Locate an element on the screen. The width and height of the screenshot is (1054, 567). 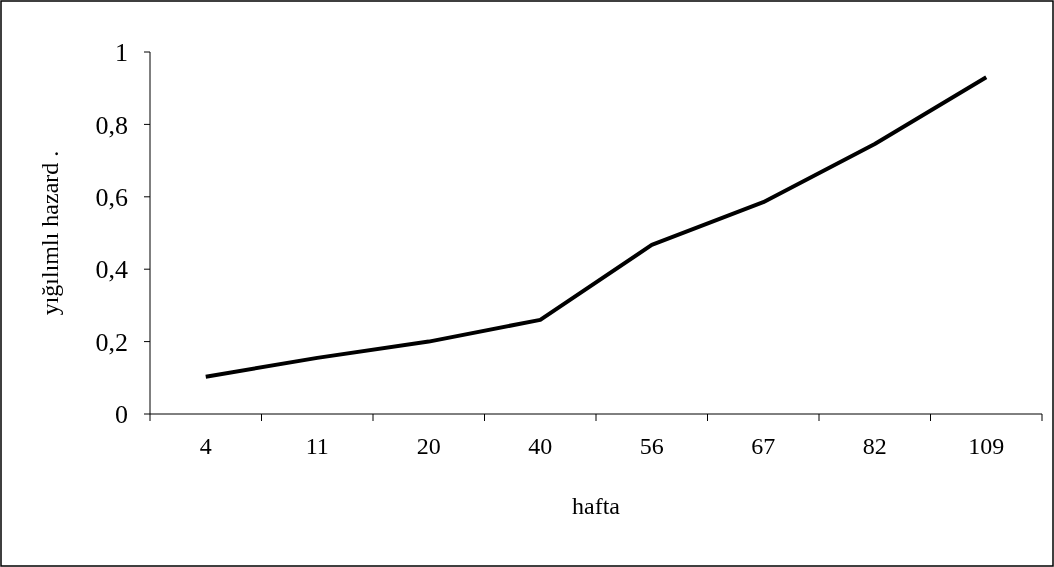
x-axis-title: hafta is located at coordinates (596, 506).